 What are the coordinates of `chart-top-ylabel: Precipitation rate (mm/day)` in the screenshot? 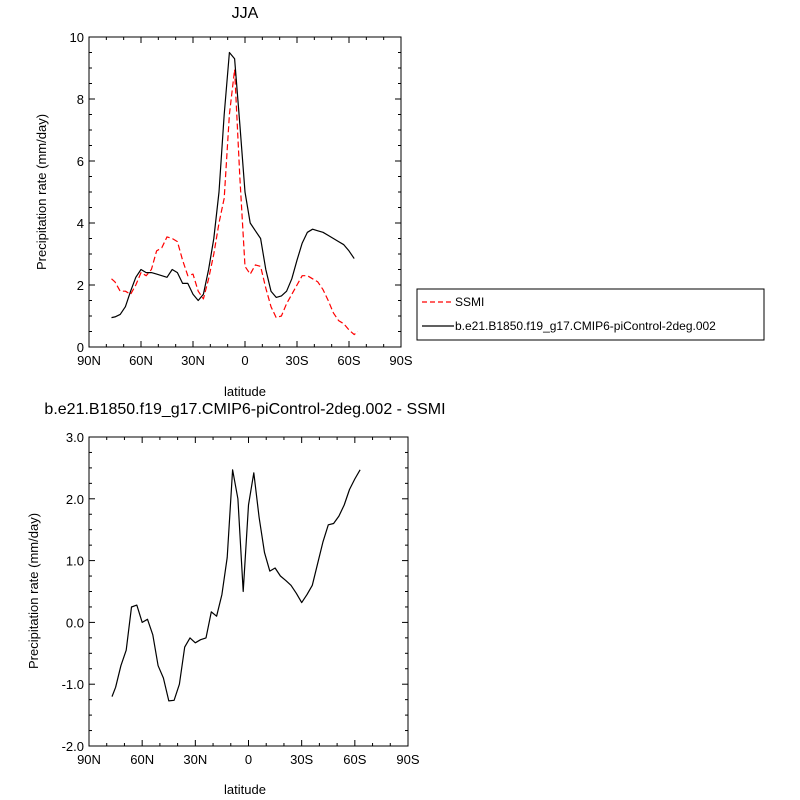 It's located at (41, 192).